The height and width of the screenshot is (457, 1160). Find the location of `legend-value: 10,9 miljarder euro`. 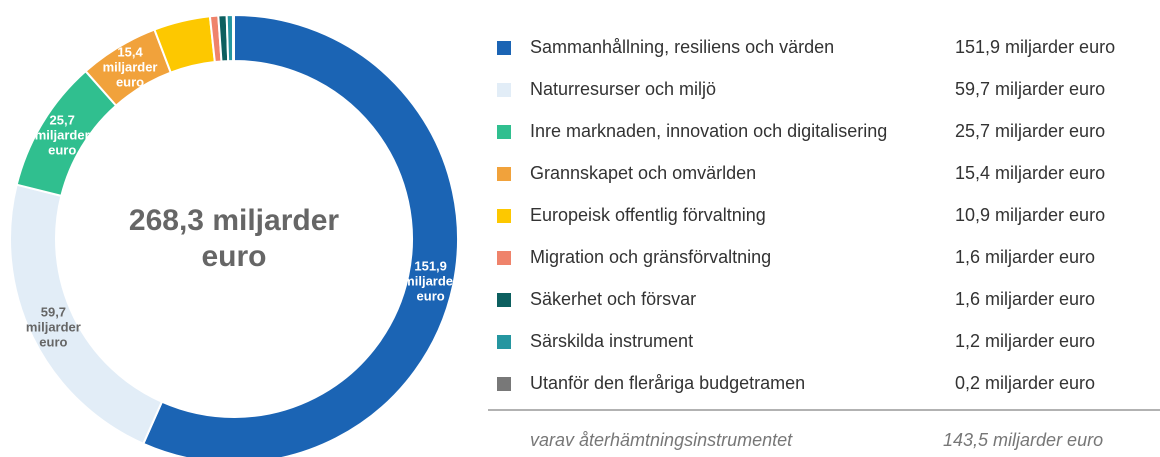

legend-value: 10,9 miljarder euro is located at coordinates (1030, 215).